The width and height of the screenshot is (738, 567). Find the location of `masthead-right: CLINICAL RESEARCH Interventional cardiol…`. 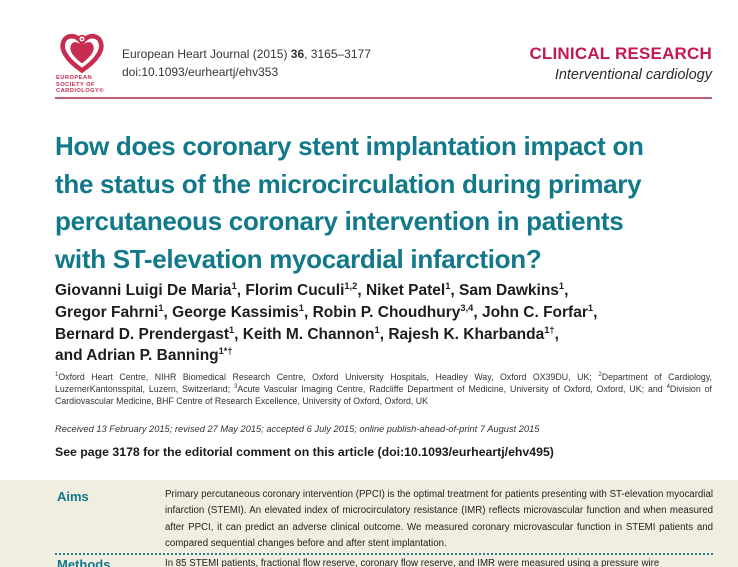

masthead-right: CLINICAL RESEARCH Interventional cardiol… is located at coordinates (620, 63).